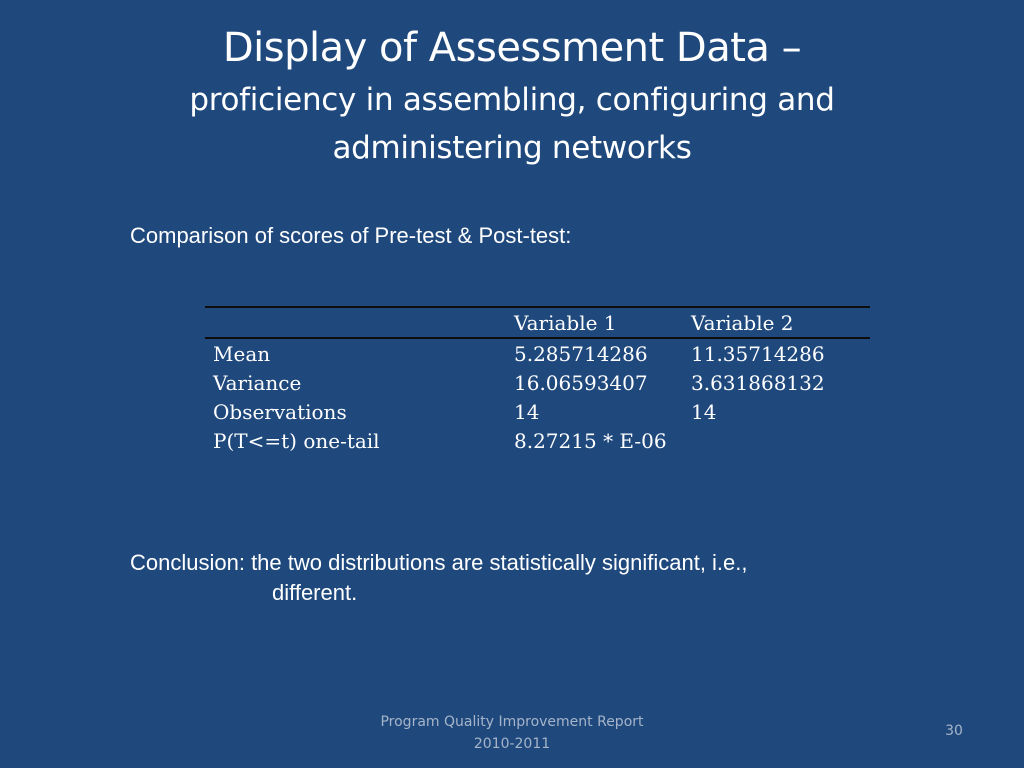  What do you see at coordinates (315, 592) in the screenshot?
I see `conclusion-line-2: different.` at bounding box center [315, 592].